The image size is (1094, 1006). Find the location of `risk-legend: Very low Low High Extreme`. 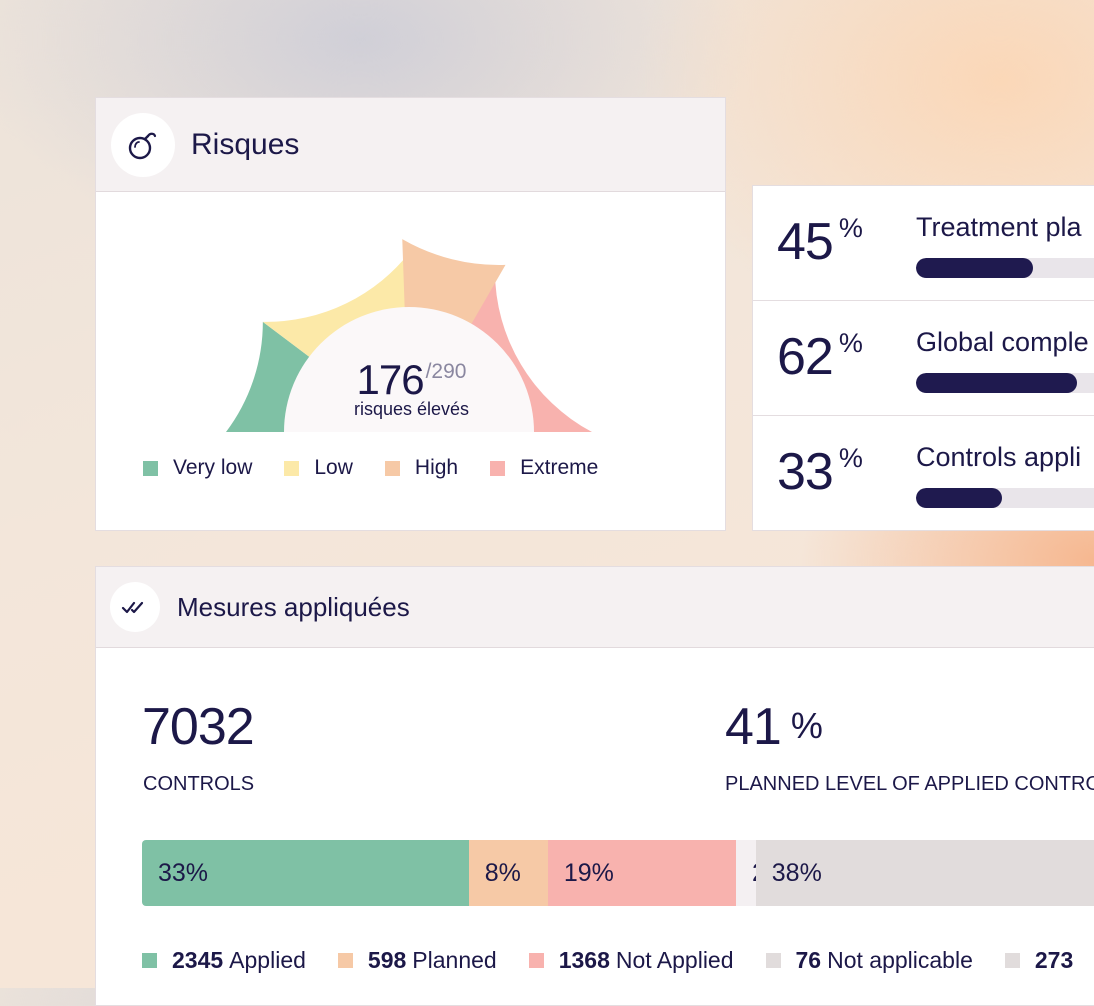

risk-legend: Very low Low High Extreme is located at coordinates (386, 468).